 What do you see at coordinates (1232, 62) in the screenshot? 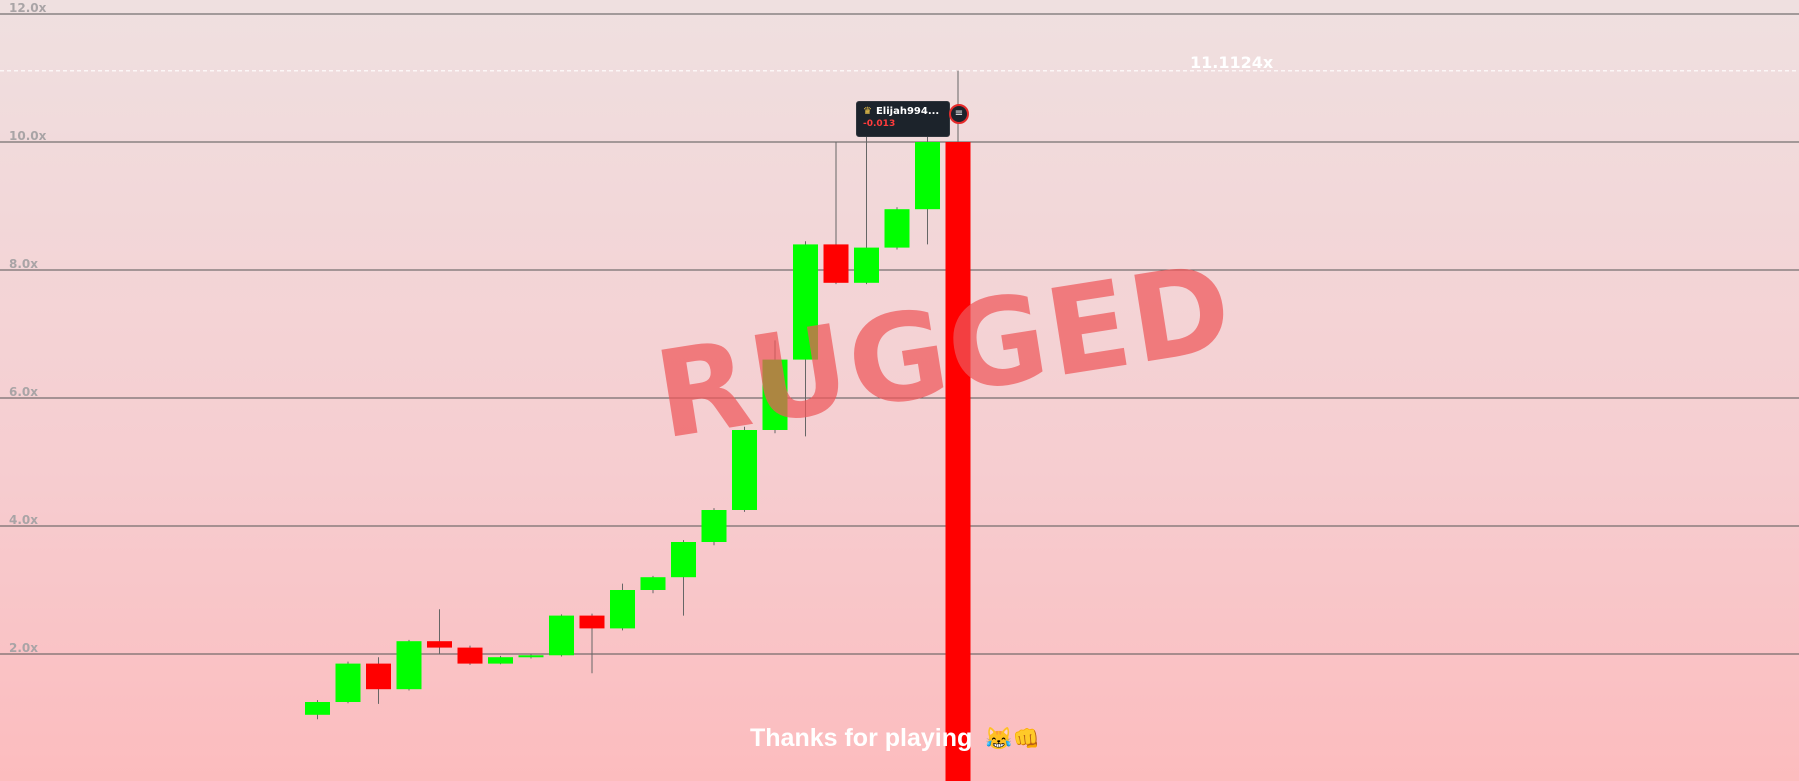
I see `peak-multiplier-label: 11.1124x` at bounding box center [1232, 62].